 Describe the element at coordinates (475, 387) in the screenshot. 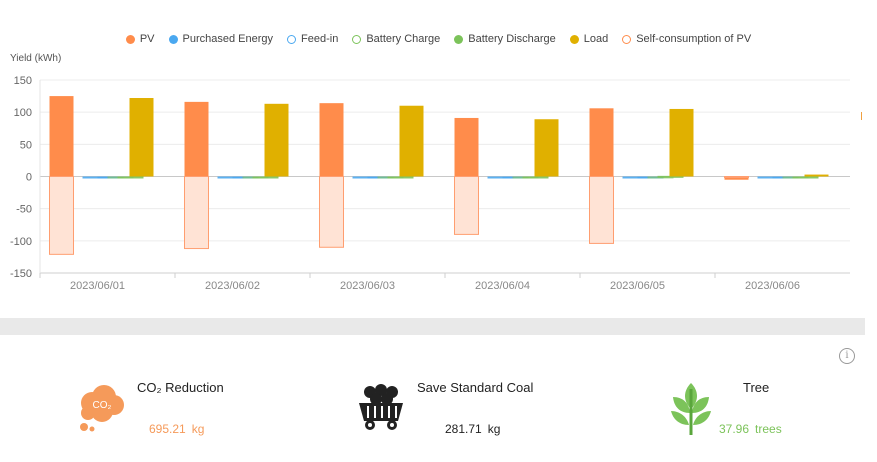

I see `standard-coal-title: Save Standard Coal` at that location.